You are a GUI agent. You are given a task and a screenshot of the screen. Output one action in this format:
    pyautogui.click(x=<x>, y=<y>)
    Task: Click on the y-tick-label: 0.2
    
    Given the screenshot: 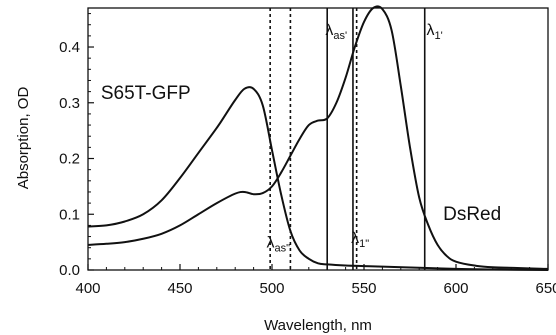 What is the action you would take?
    pyautogui.click(x=69, y=159)
    